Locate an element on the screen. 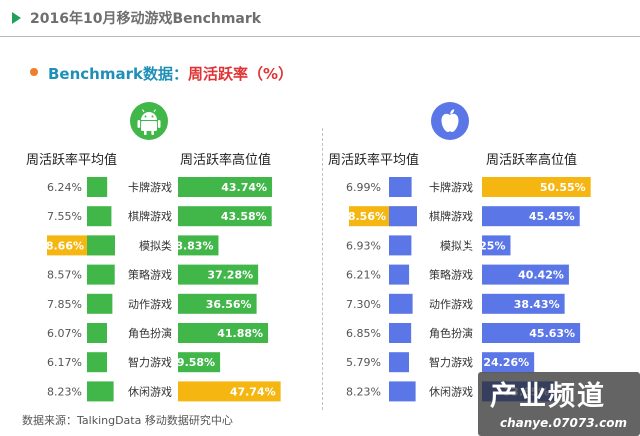 Image resolution: width=640 pixels, height=436 pixels. watermark-name: 产业频道 is located at coordinates (548, 396).